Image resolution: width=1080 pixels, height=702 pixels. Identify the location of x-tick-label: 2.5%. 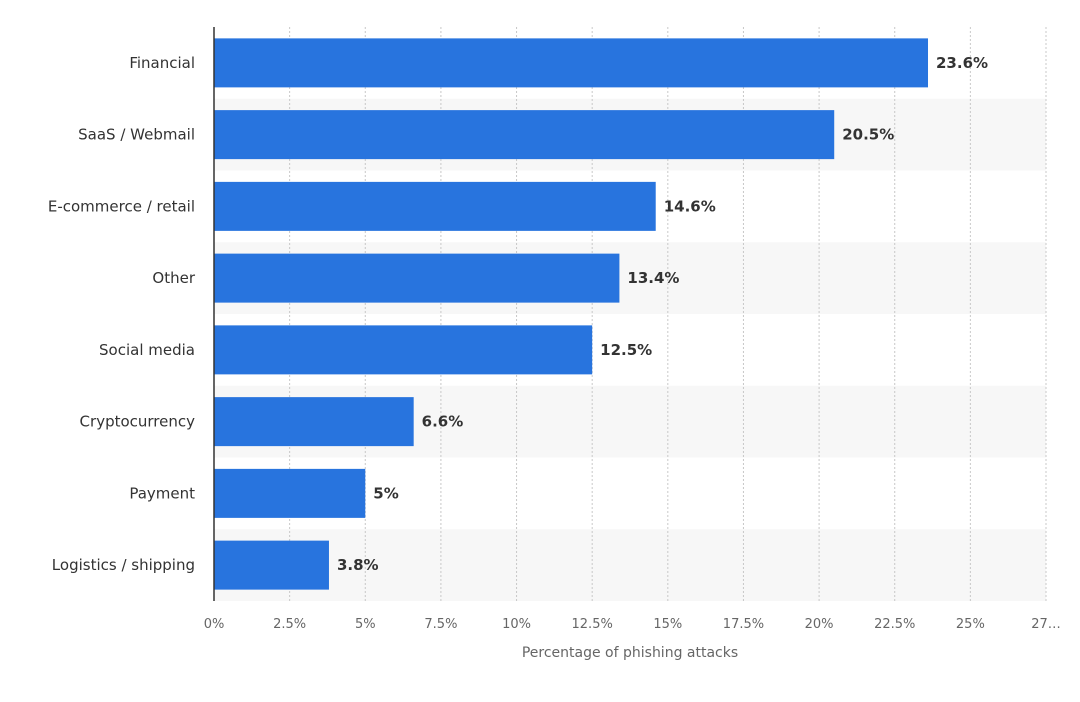
(289, 624).